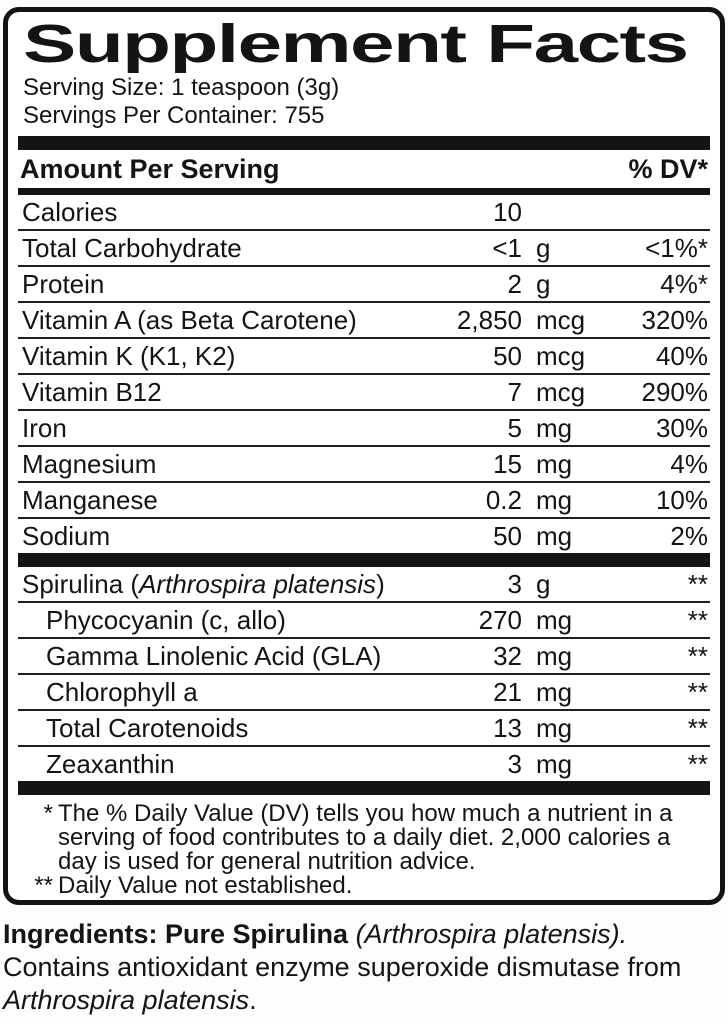  I want to click on nutrient-amount: 2,850, so click(489, 320).